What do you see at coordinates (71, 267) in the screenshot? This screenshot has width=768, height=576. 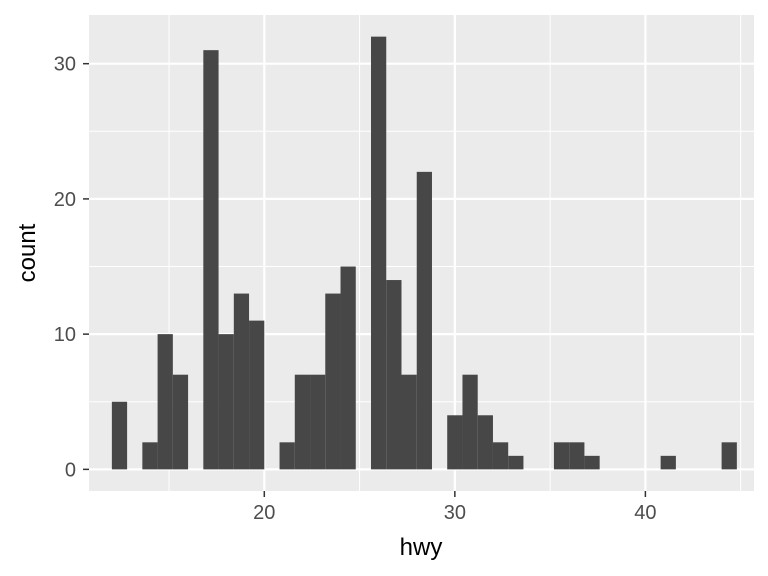 I see `y-axis: 0 10 20 30` at bounding box center [71, 267].